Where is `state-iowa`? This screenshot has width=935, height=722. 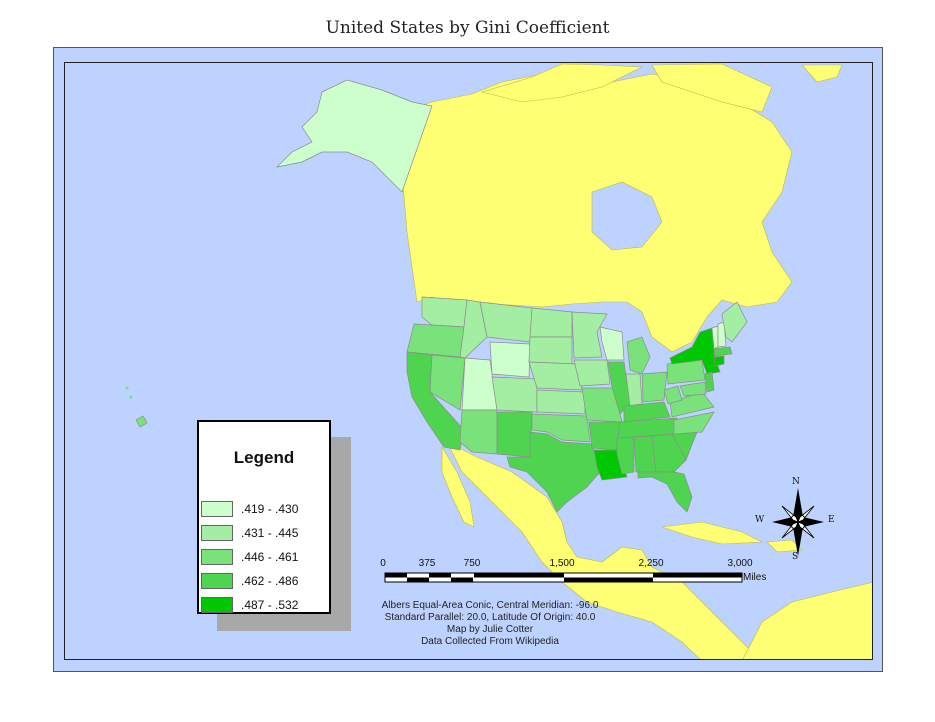 state-iowa is located at coordinates (592, 373).